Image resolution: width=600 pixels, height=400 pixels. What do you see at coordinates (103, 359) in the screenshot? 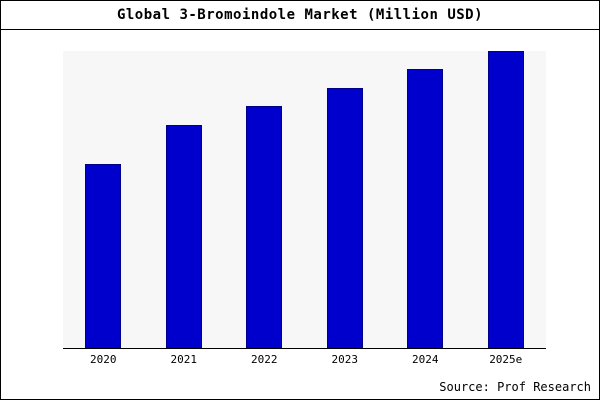
I see `x-tick-label-2020: 2020` at bounding box center [103, 359].